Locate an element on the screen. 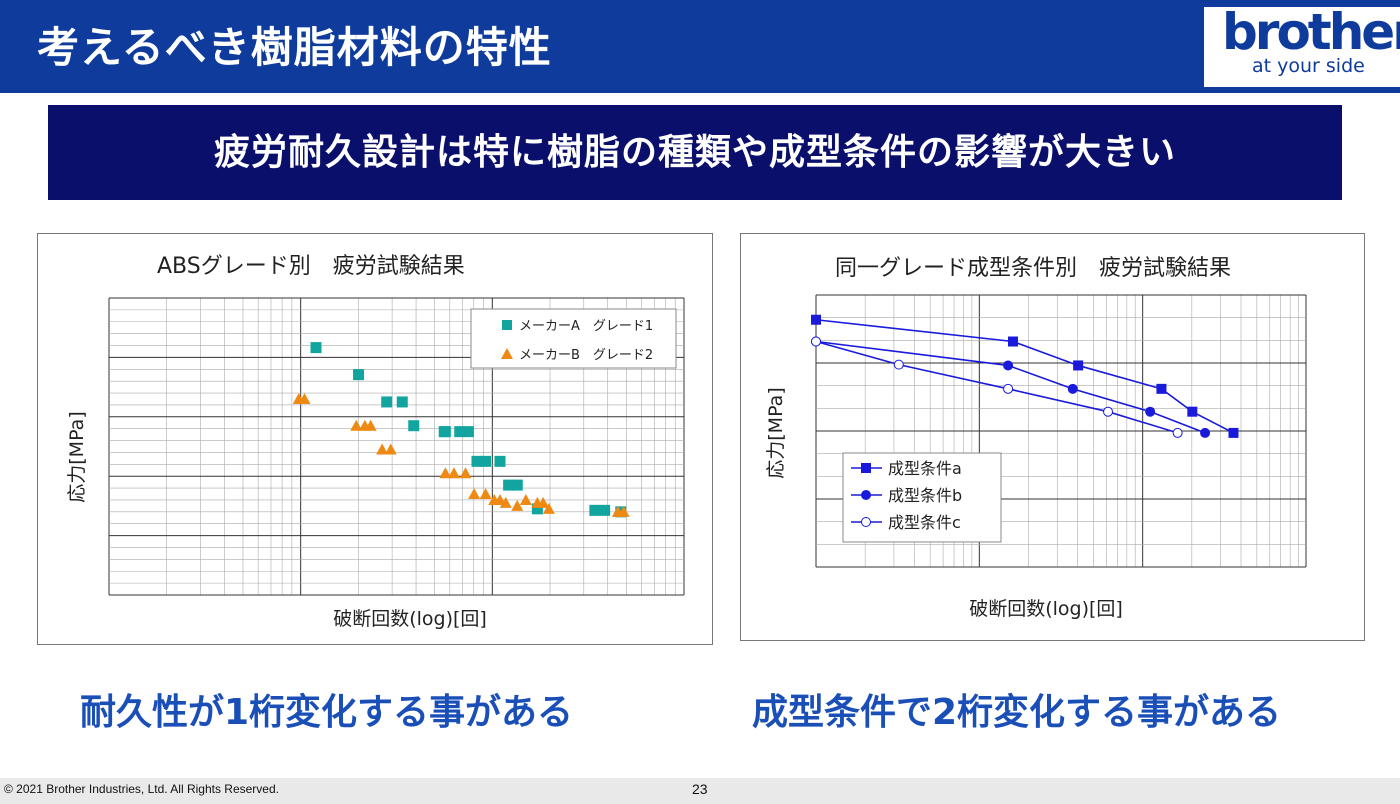 Image resolution: width=1400 pixels, height=804 pixels. logo-tagline: at your side is located at coordinates (1308, 66).